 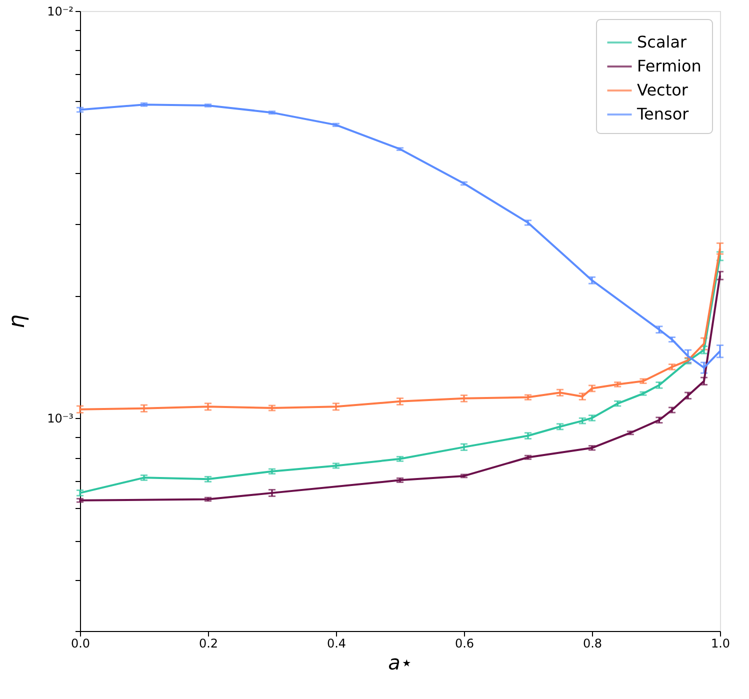 I want to click on legend-label: Fermion, so click(x=669, y=66).